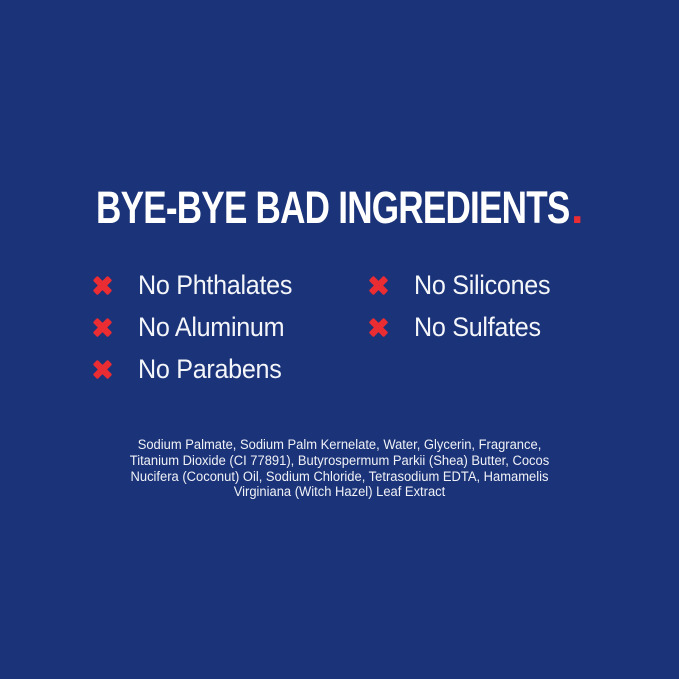  Describe the element at coordinates (577, 207) in the screenshot. I see `heading-period: .` at that location.